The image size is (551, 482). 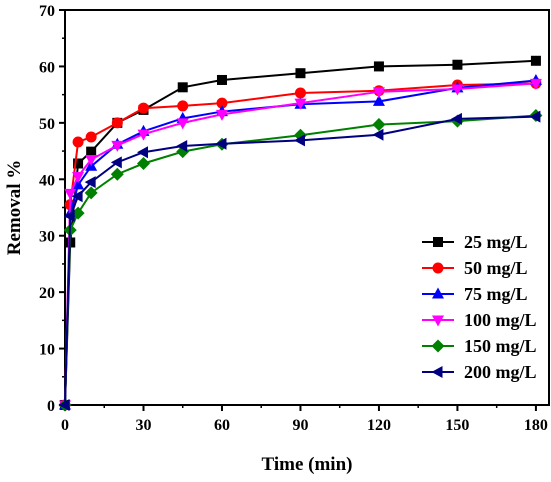 What do you see at coordinates (457, 425) in the screenshot?
I see `x-tick-label: 150` at bounding box center [457, 425].